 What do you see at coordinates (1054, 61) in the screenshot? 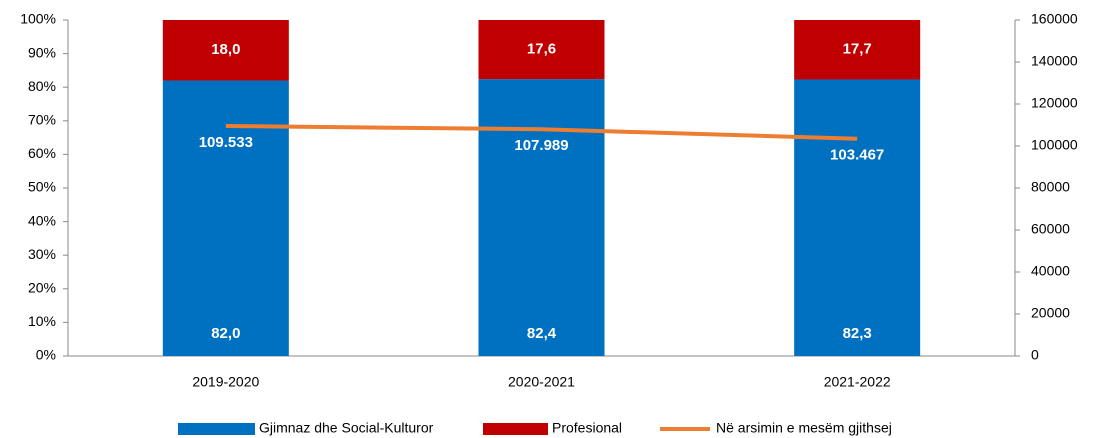
I see `y2-tick-label: 140000` at bounding box center [1054, 61].